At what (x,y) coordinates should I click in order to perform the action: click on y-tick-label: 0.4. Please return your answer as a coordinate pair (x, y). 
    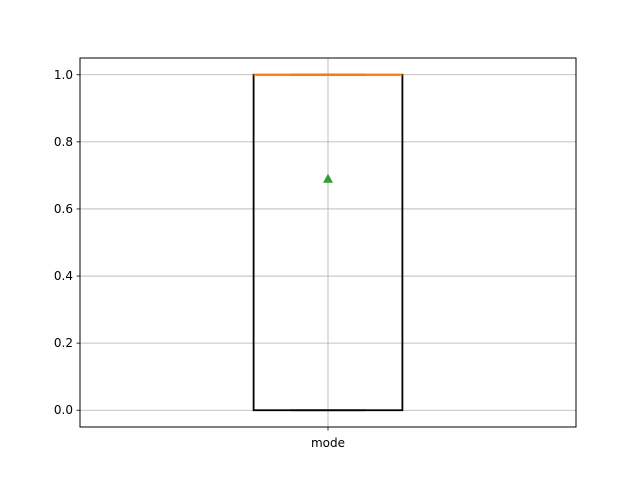
    Looking at the image, I should click on (63, 276).